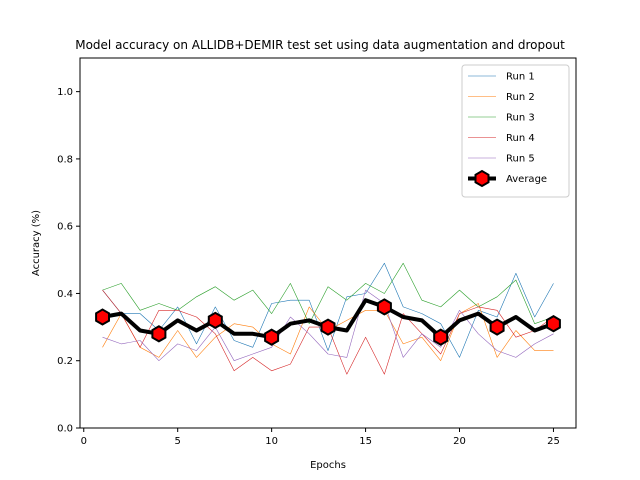  Describe the element at coordinates (365, 441) in the screenshot. I see `x-tick-label: 15` at that location.